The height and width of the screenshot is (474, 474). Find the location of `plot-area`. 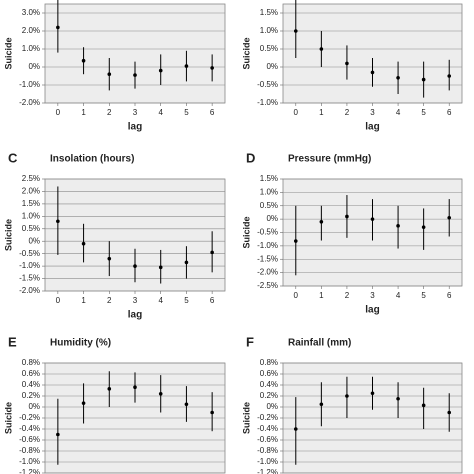

plot-area is located at coordinates (372, 53).